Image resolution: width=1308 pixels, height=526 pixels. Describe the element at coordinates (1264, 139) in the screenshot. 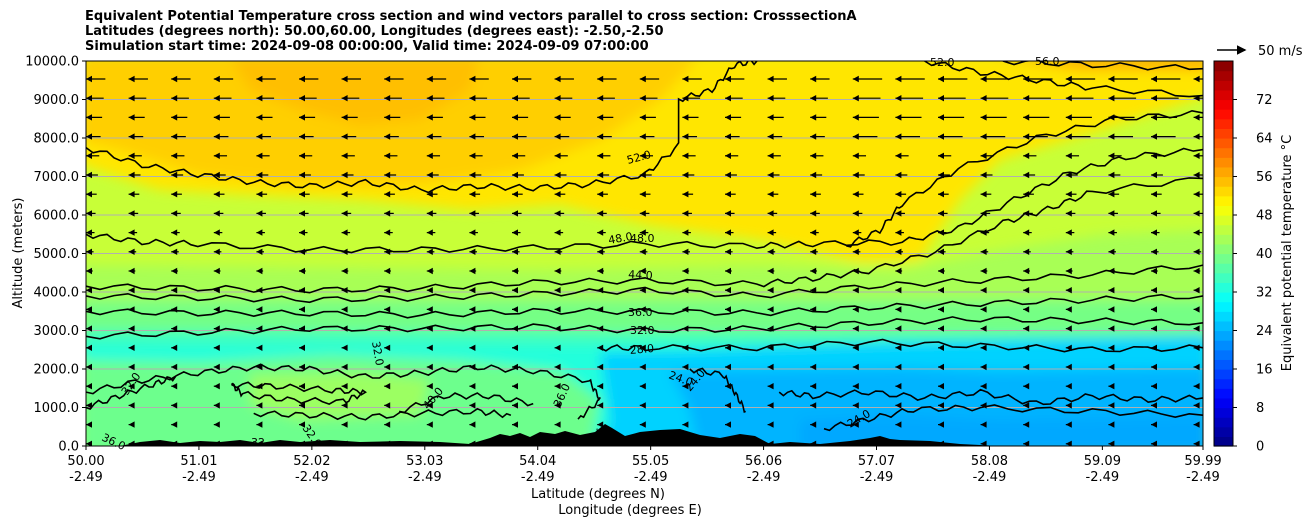

I see `colorbar-tick-label: 64` at that location.